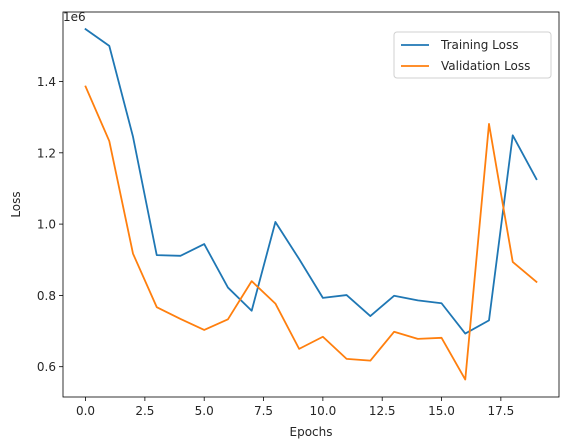 The image size is (567, 448). What do you see at coordinates (485, 66) in the screenshot?
I see `legend-label-validation-loss: Validation Loss` at bounding box center [485, 66].